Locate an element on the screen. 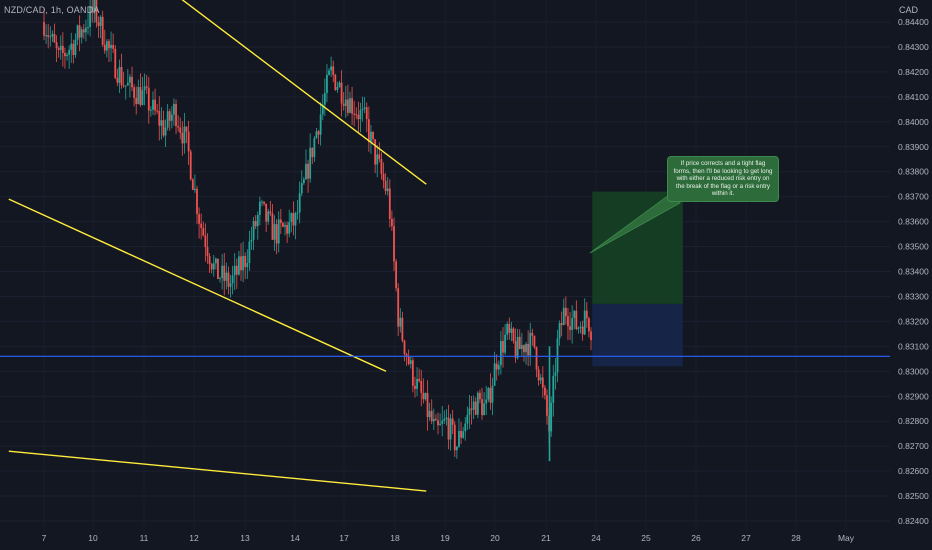  date-tick-label: 28 is located at coordinates (796, 538).